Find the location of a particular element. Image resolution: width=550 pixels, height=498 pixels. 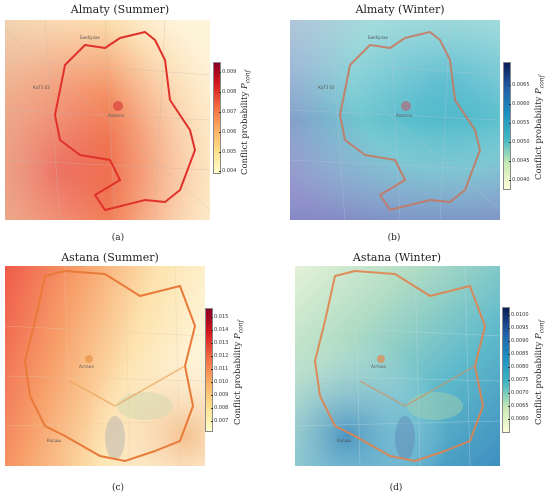

colorbar-tick: 0.013 is located at coordinates (221, 343).